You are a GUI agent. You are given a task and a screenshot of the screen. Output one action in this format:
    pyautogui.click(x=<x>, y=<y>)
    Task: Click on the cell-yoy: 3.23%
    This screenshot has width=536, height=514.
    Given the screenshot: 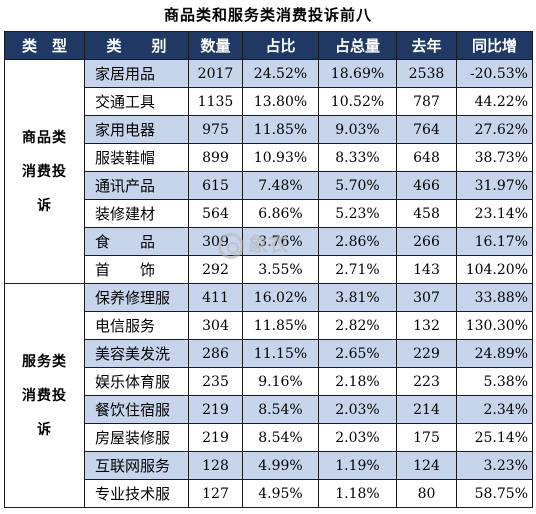 What is the action you would take?
    pyautogui.click(x=494, y=465)
    